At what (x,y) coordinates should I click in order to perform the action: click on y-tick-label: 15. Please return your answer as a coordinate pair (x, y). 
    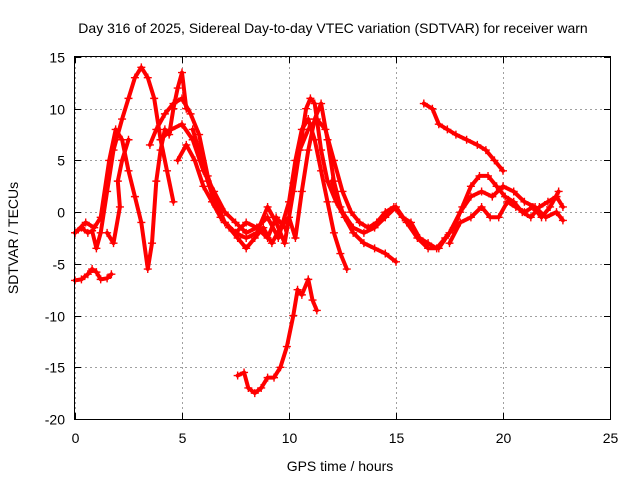
    Looking at the image, I should click on (57, 58).